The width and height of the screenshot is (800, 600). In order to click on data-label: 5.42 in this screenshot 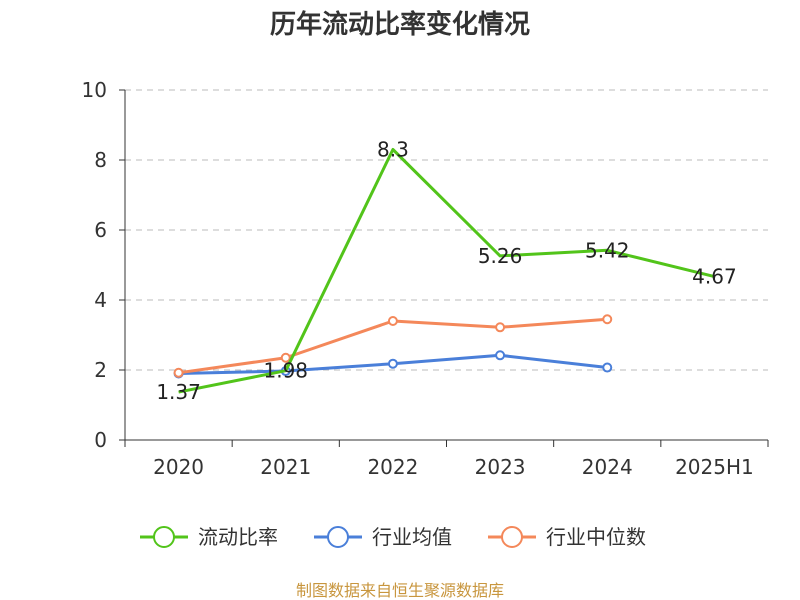, I will do `click(607, 250)`.